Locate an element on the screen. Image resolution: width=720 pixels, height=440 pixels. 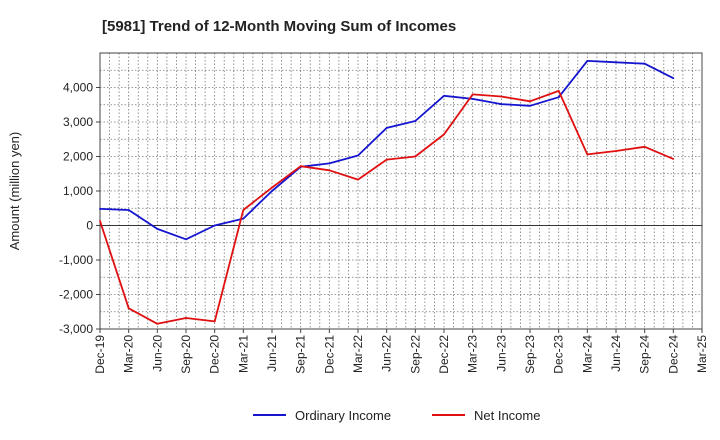
x-tick-label: Mar-24 is located at coordinates (587, 354).